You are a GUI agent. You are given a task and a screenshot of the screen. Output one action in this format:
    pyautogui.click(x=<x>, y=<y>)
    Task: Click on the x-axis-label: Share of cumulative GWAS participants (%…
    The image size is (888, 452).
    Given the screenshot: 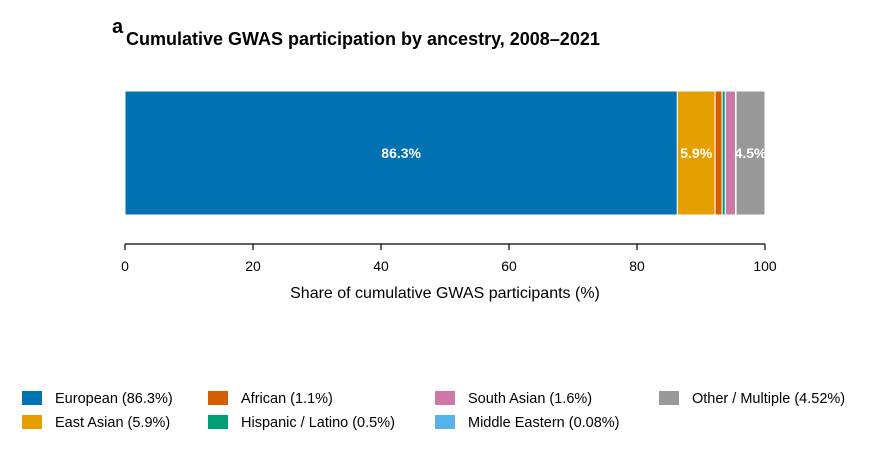 What is the action you would take?
    pyautogui.click(x=445, y=293)
    